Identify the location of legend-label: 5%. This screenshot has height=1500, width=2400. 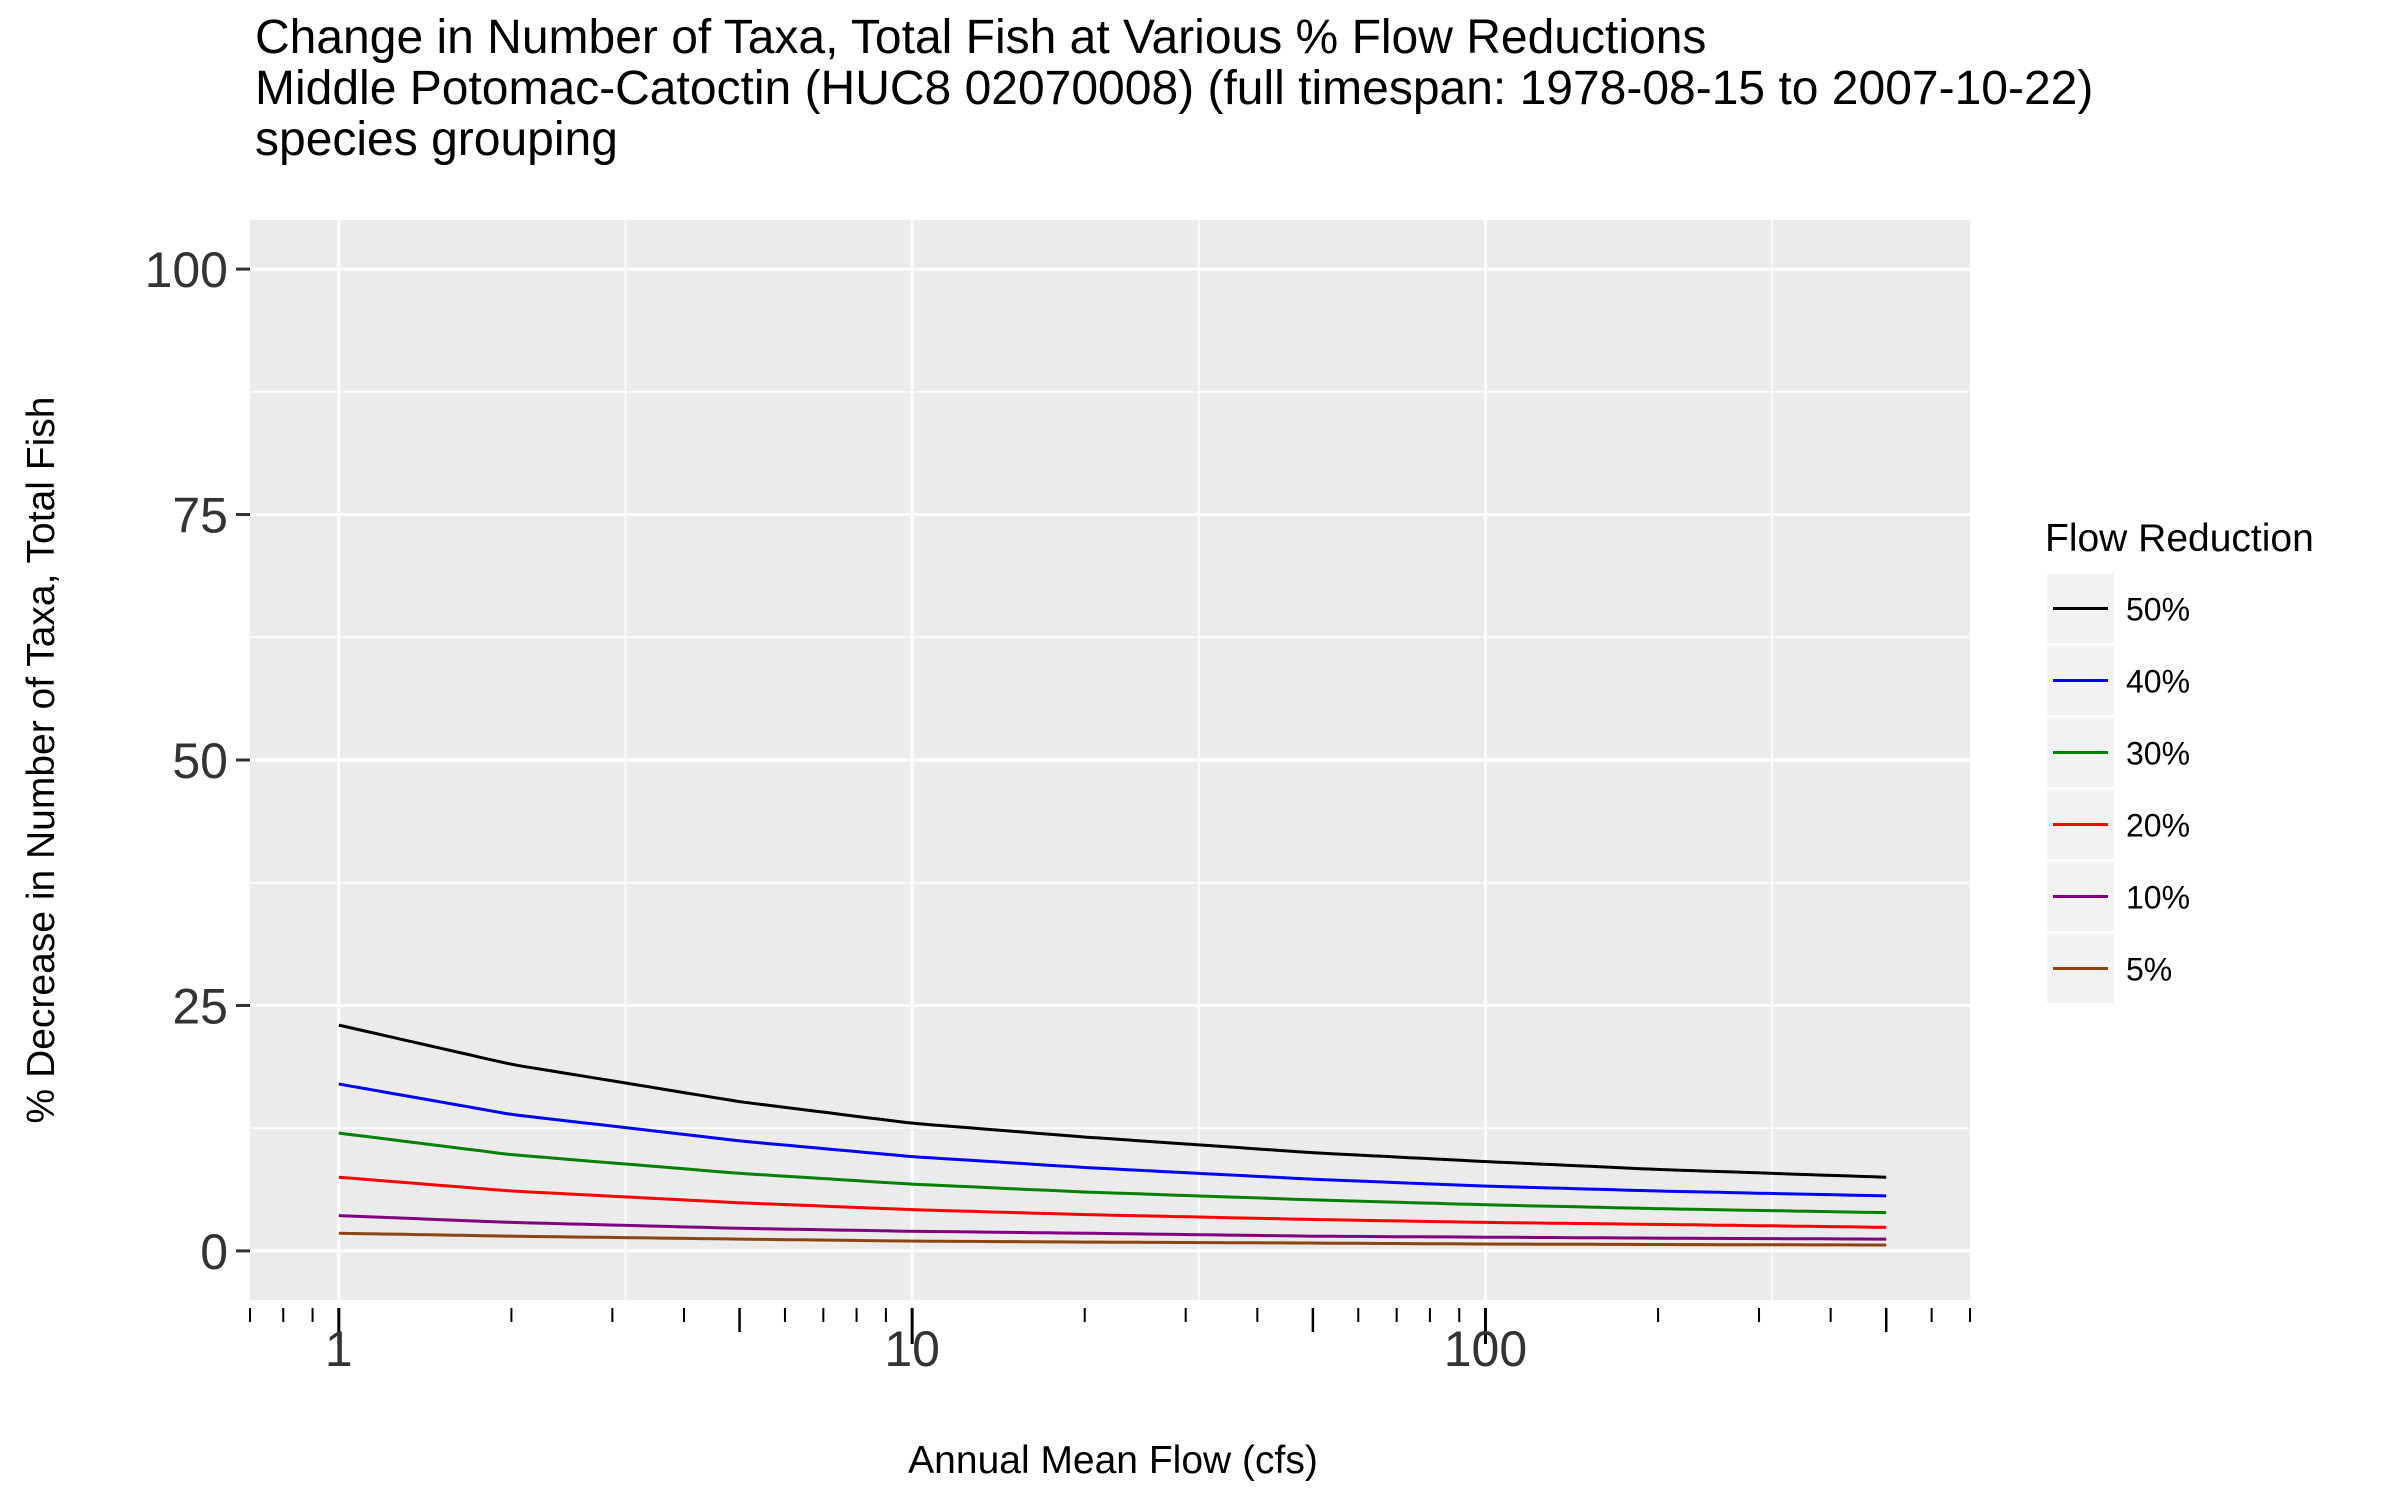
(2149, 970).